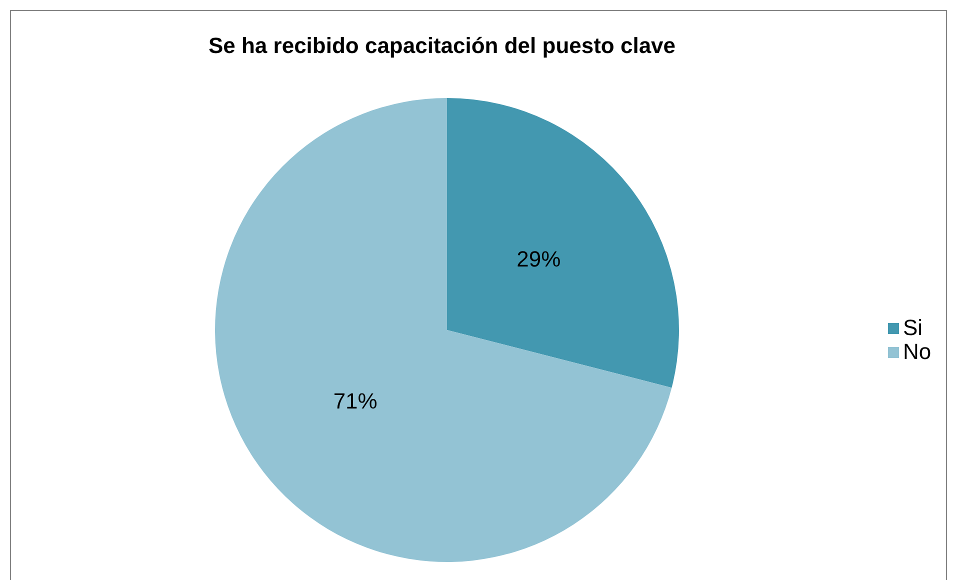 The height and width of the screenshot is (580, 956). Describe the element at coordinates (563, 243) in the screenshot. I see `pie-slice` at that location.